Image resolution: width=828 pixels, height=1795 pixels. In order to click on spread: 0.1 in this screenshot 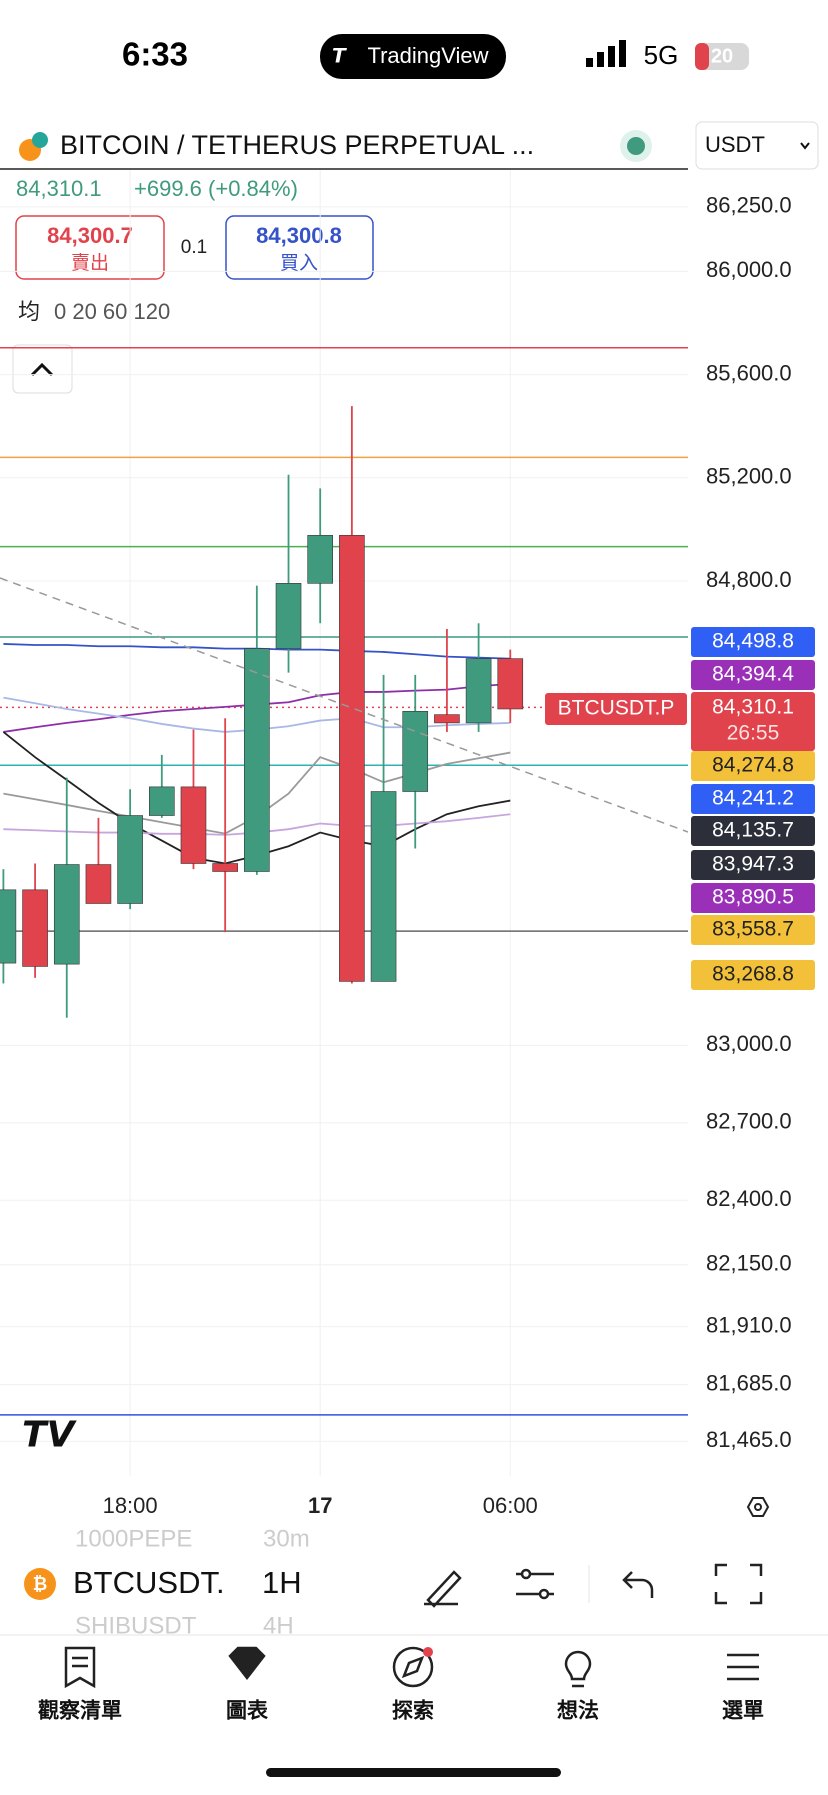, I will do `click(194, 247)`.